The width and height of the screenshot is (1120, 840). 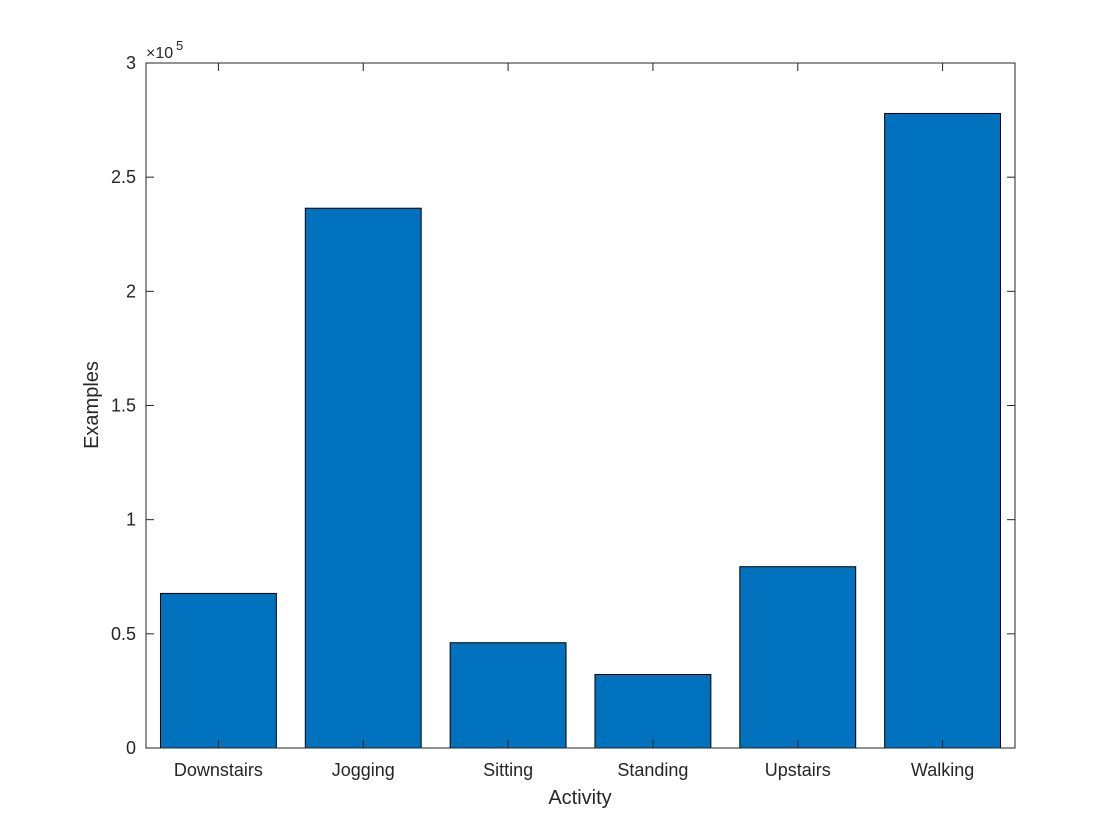 I want to click on bar-standing, so click(x=653, y=711).